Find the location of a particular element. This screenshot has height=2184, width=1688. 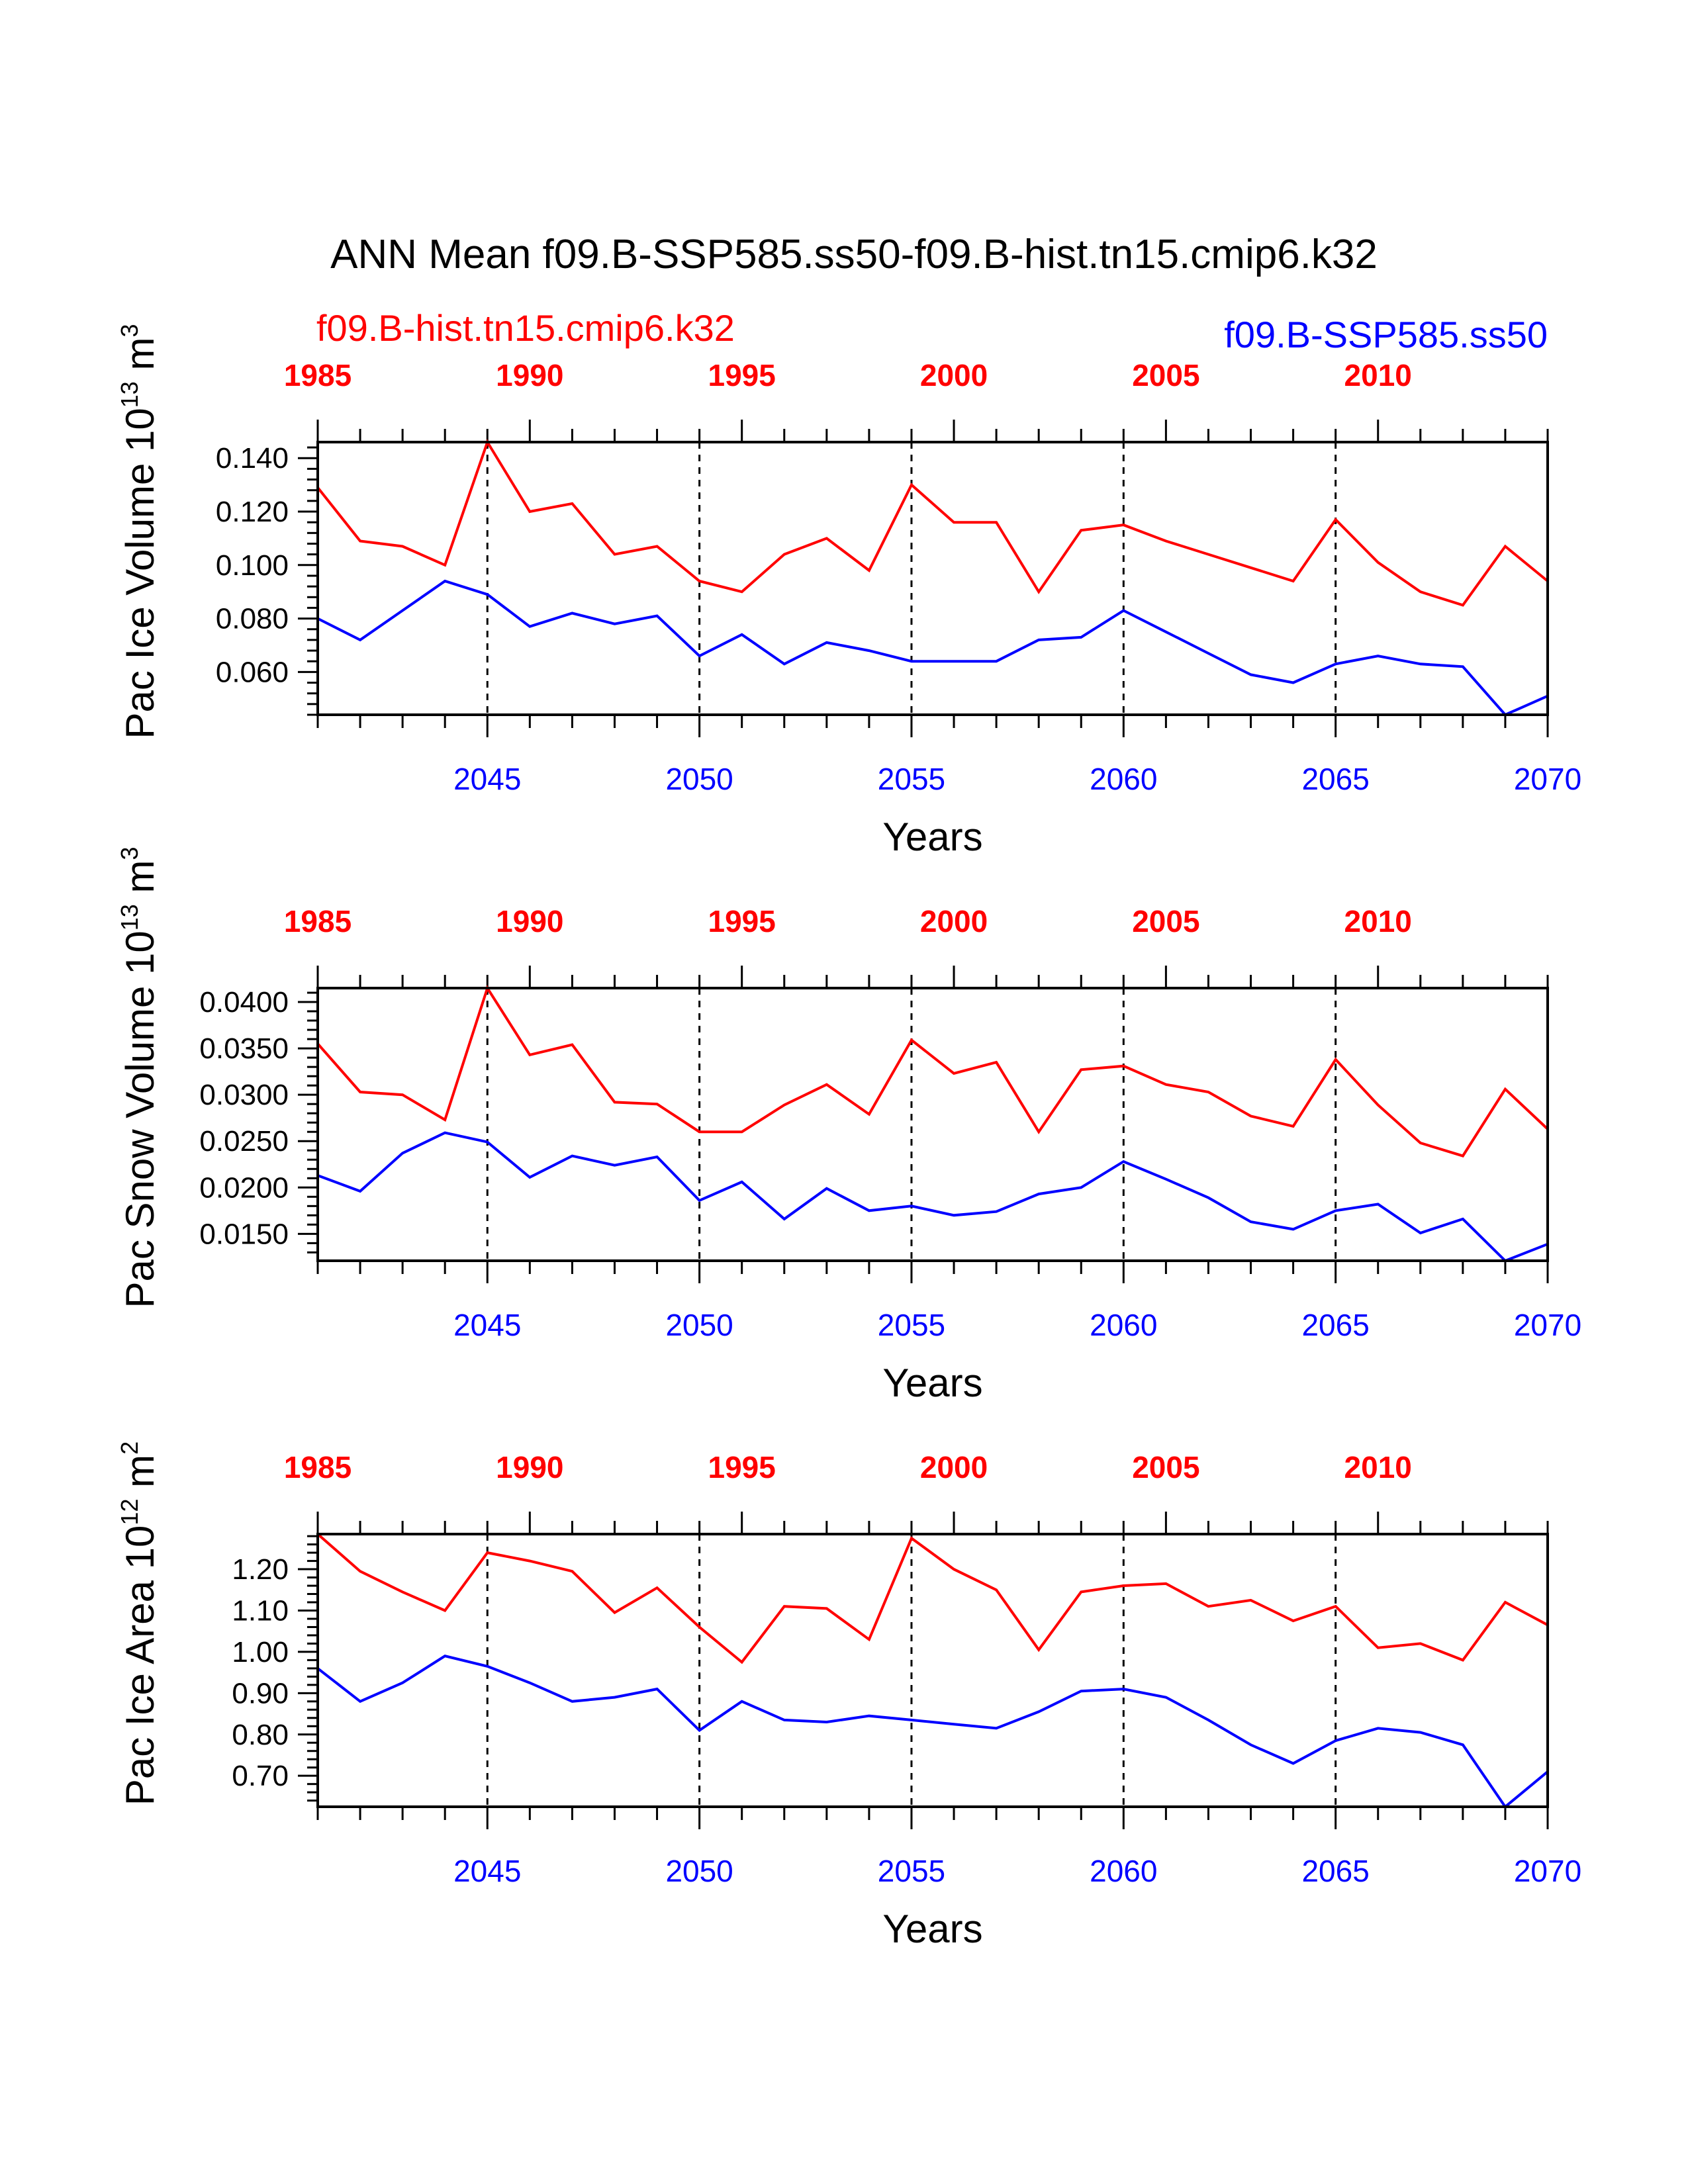

y-tick-label: 0.080 is located at coordinates (252, 619).